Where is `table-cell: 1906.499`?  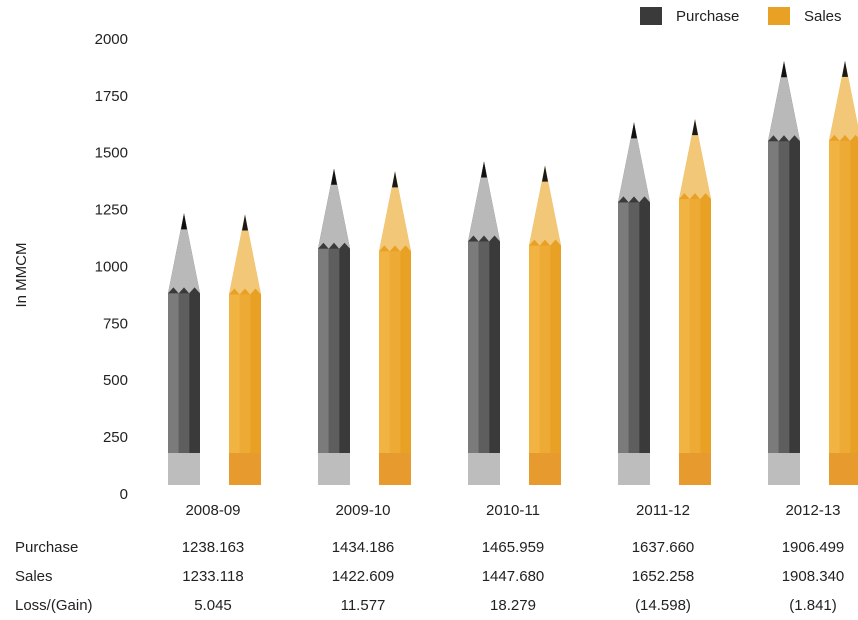
table-cell: 1906.499 is located at coordinates (813, 547).